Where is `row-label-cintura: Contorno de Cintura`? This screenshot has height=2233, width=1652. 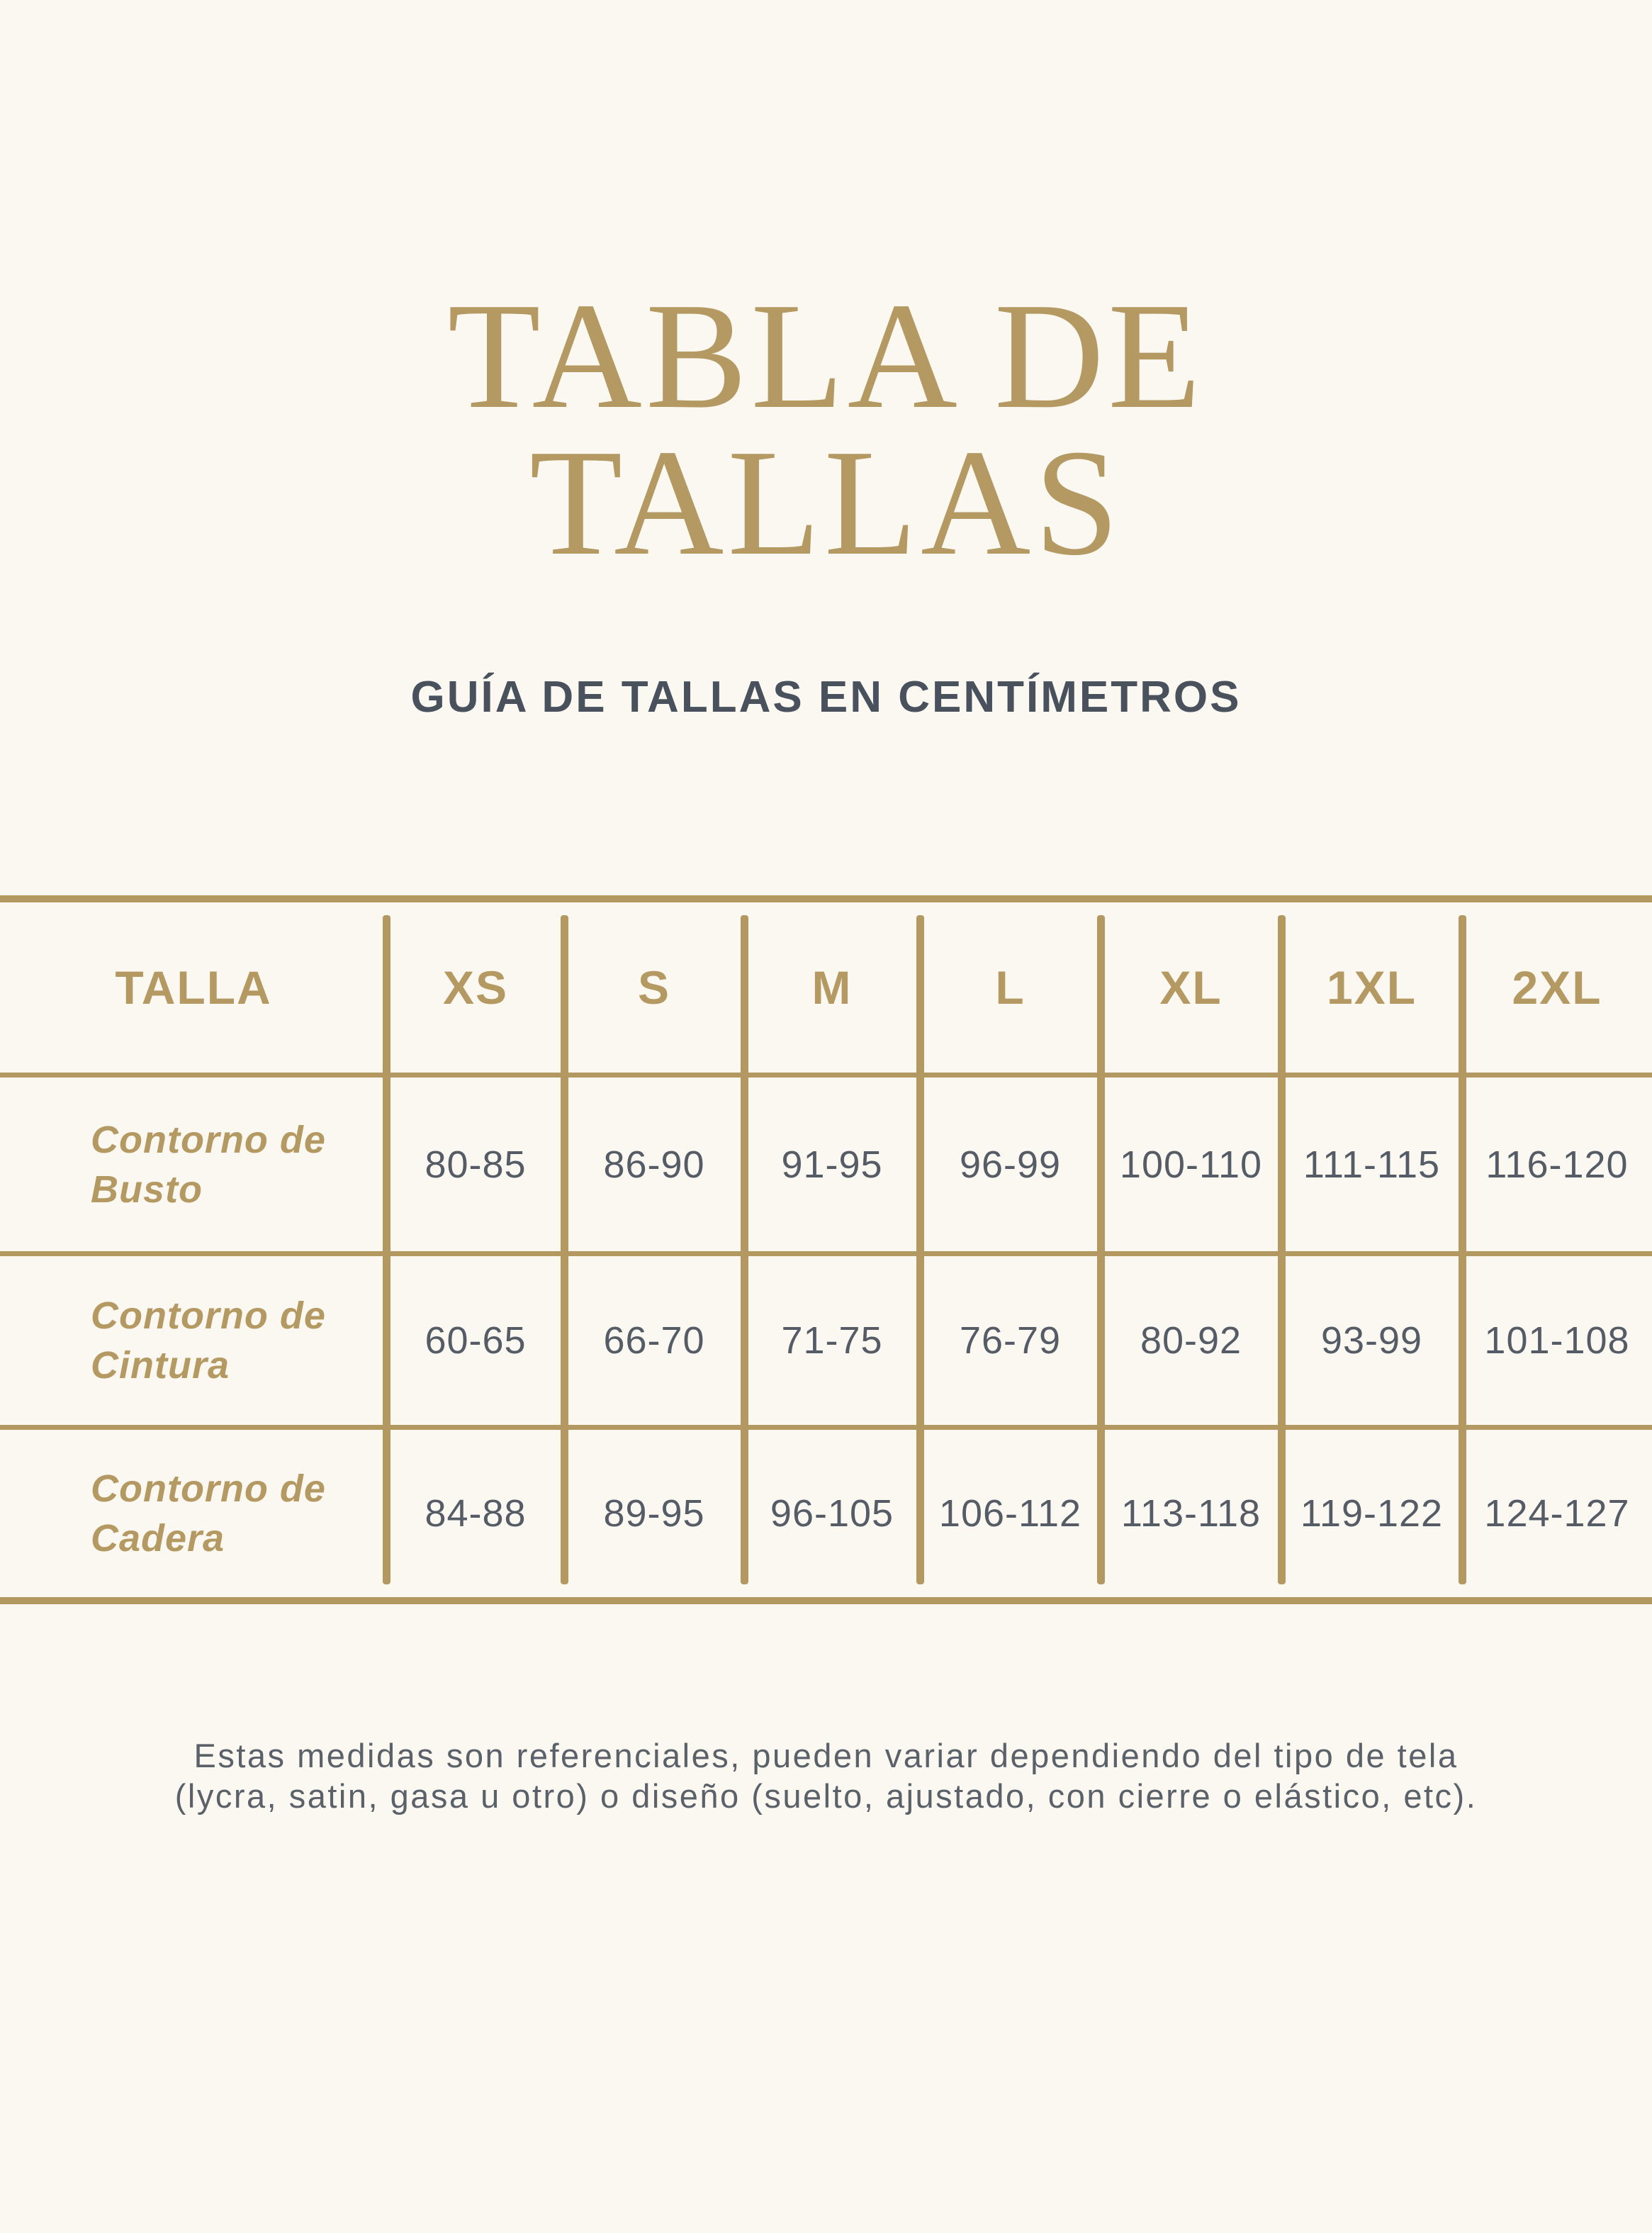
row-label-cintura: Contorno de Cintura is located at coordinates (194, 1340).